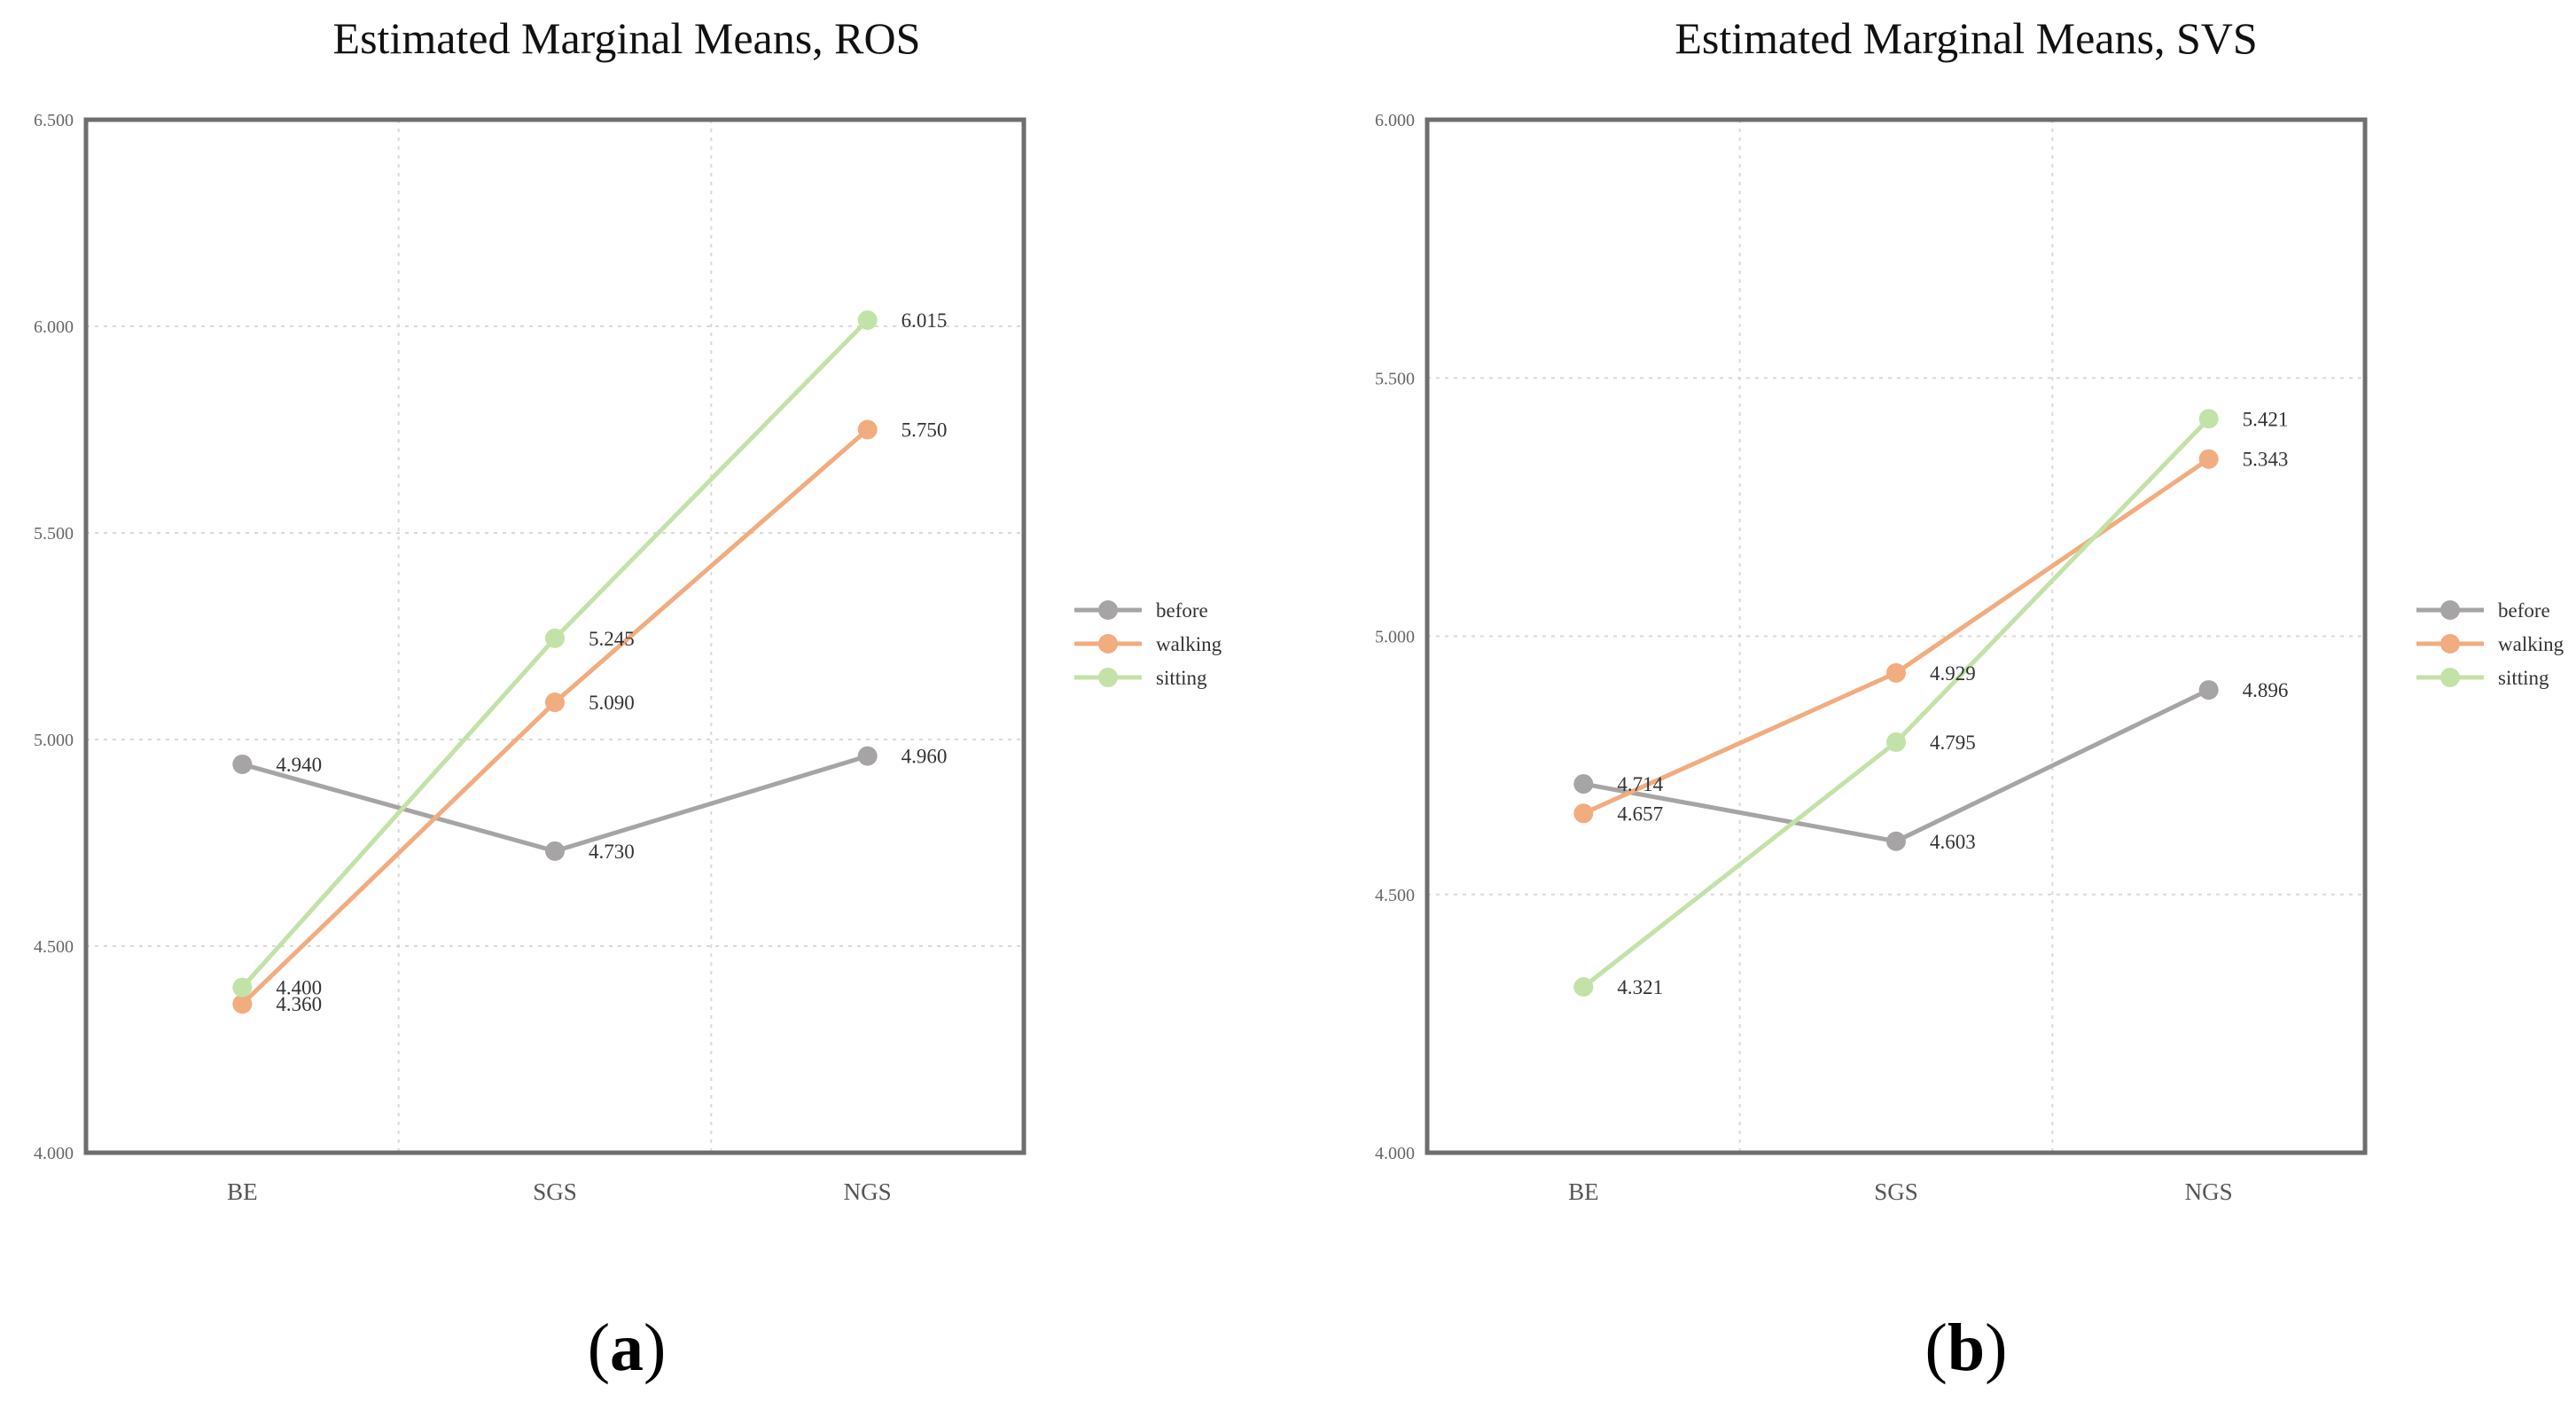  What do you see at coordinates (2266, 690) in the screenshot?
I see `data-label-before: 4.896` at bounding box center [2266, 690].